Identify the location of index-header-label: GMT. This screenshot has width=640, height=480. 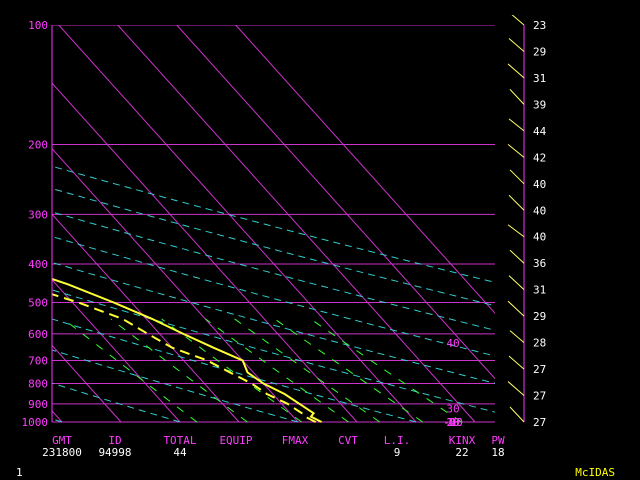
(62, 440).